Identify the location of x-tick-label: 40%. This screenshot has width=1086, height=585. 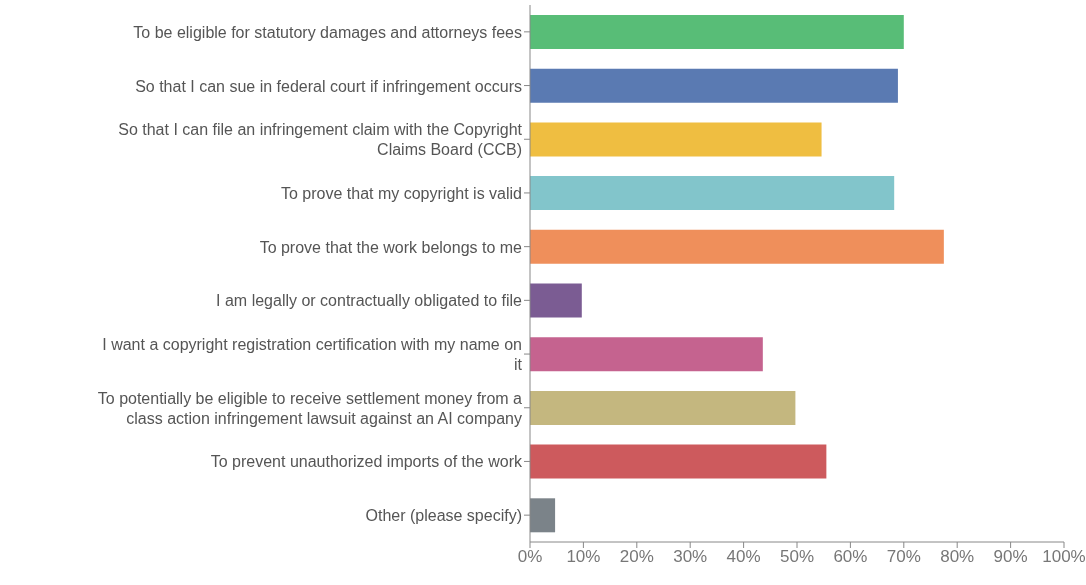
(743, 557).